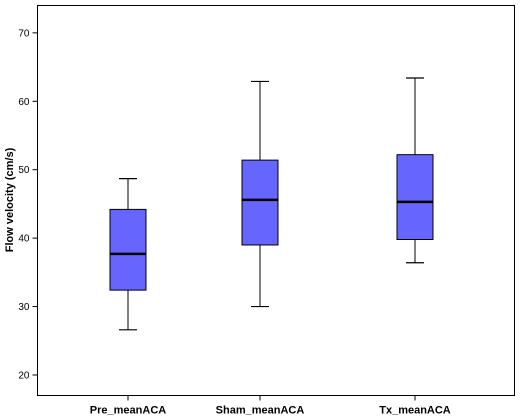  What do you see at coordinates (24, 170) in the screenshot?
I see `y-tick-label: 50` at bounding box center [24, 170].